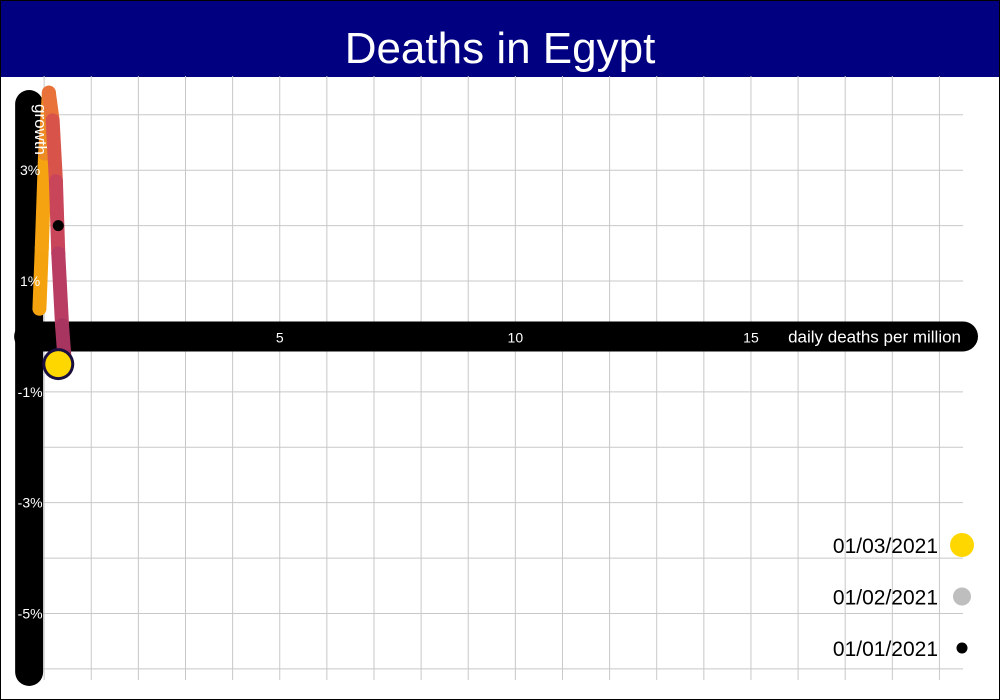 The height and width of the screenshot is (700, 1000). Describe the element at coordinates (30, 614) in the screenshot. I see `y-tick-label: -5%` at that location.